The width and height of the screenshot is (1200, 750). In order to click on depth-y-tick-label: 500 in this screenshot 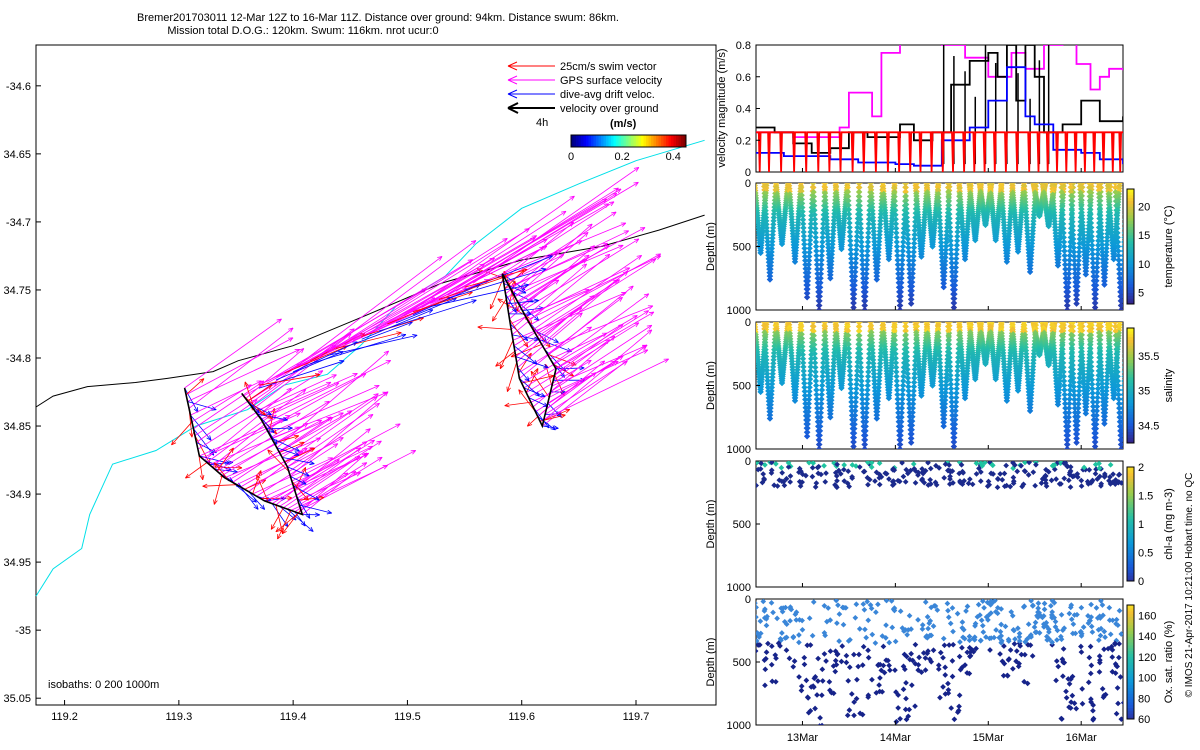, I will do `click(742, 525)`.